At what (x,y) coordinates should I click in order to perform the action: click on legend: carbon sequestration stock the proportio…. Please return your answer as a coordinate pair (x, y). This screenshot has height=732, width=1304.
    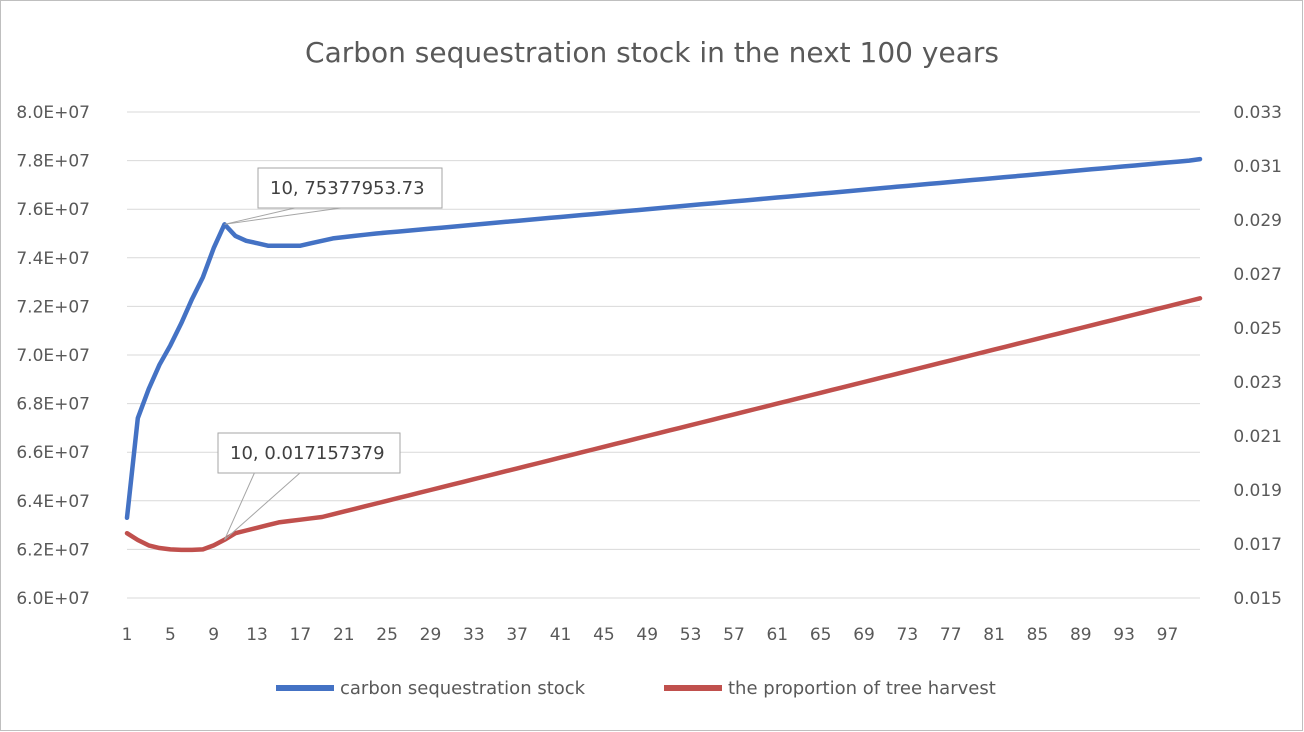
    Looking at the image, I should click on (636, 688).